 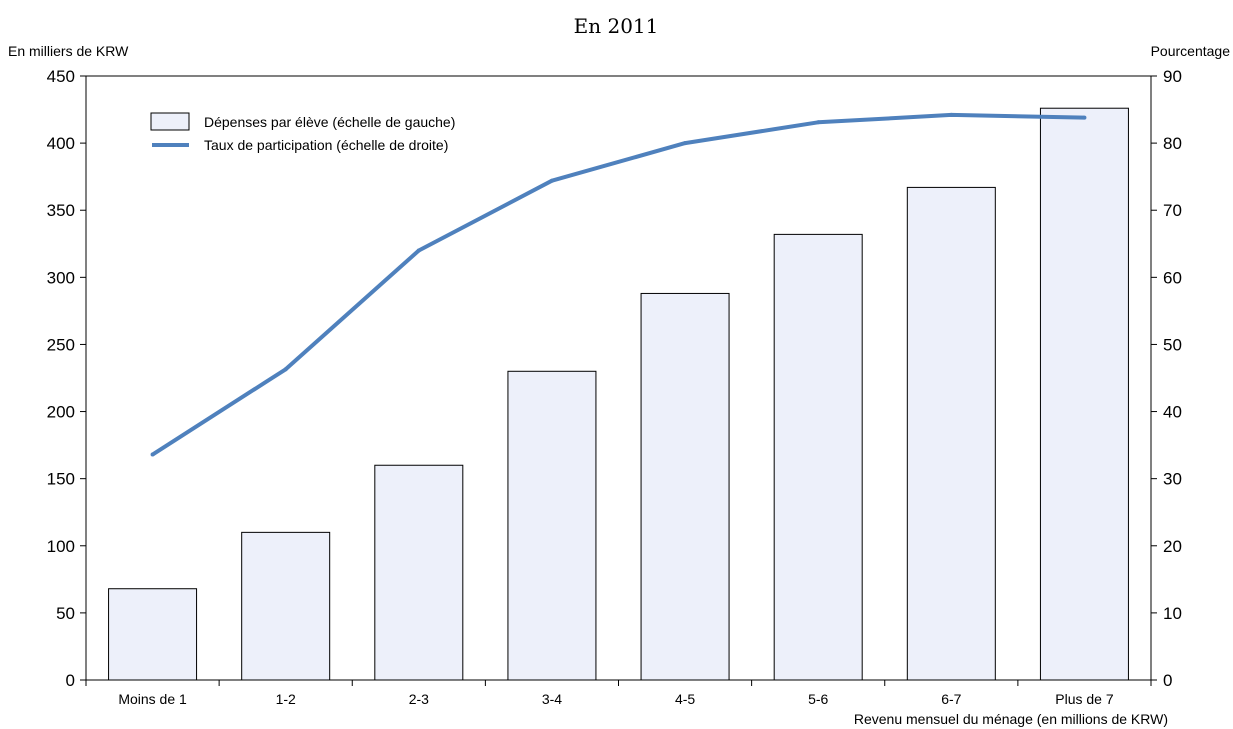 What do you see at coordinates (552, 699) in the screenshot?
I see `x-tick-label: 3-4` at bounding box center [552, 699].